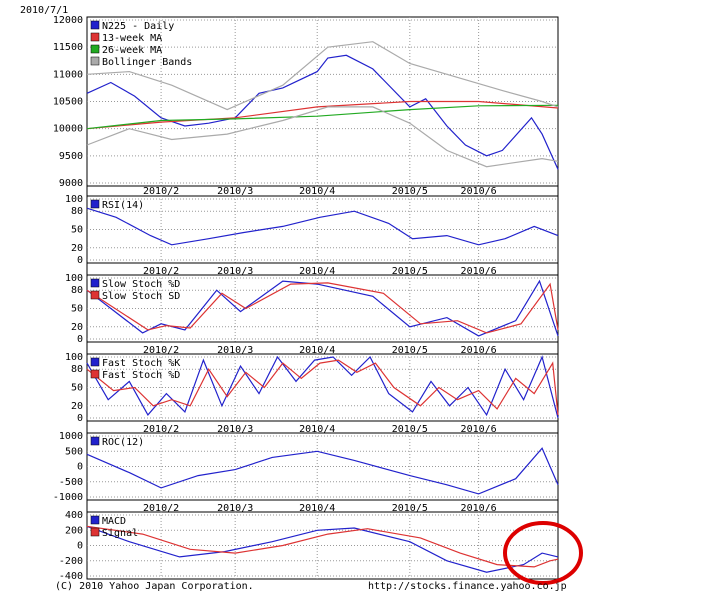 This screenshot has width=721, height=598. I want to click on roc-xtick-label-1: 2010/3, so click(235, 508).